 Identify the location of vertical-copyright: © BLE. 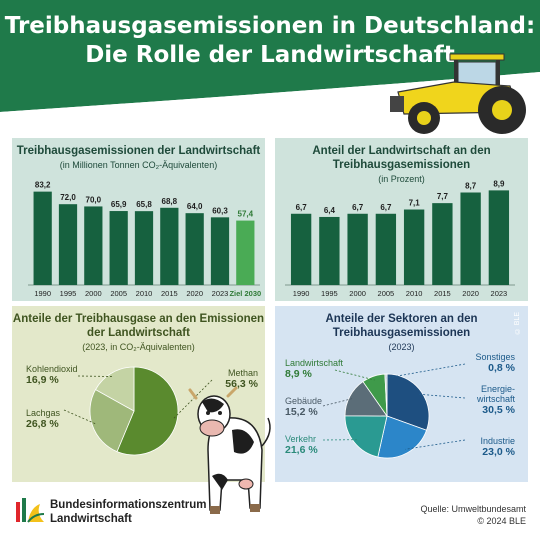
(517, 323).